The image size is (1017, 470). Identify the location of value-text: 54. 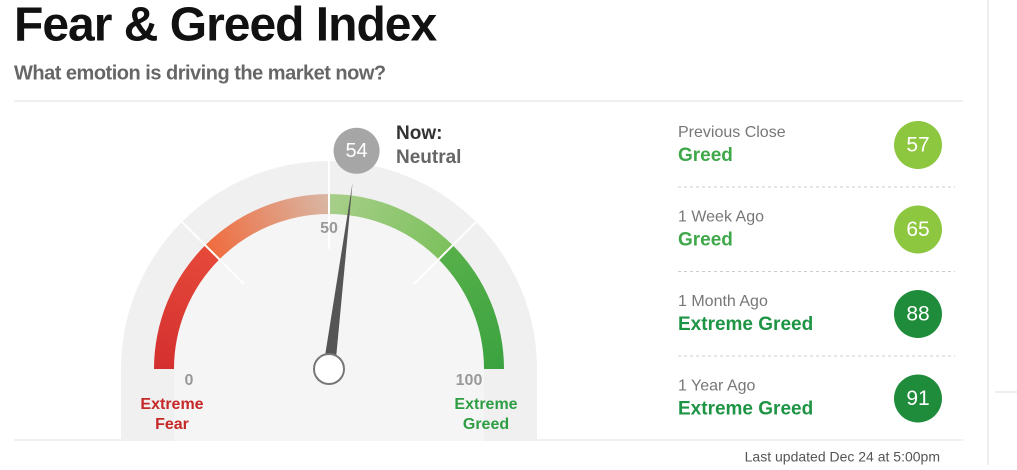
(356, 151).